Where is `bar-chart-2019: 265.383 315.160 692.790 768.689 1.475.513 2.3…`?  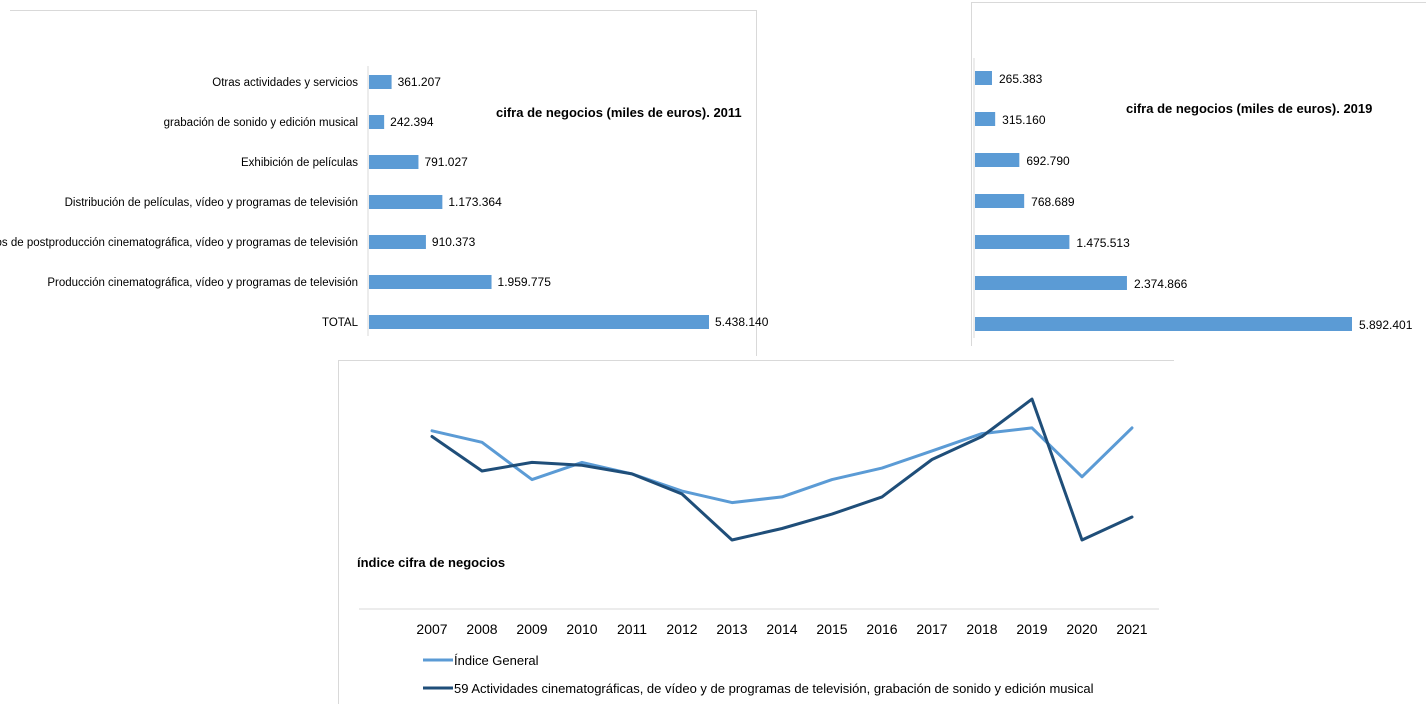
bar-chart-2019: 265.383 315.160 692.790 768.689 1.475.513 2.3… is located at coordinates (1193, 198).